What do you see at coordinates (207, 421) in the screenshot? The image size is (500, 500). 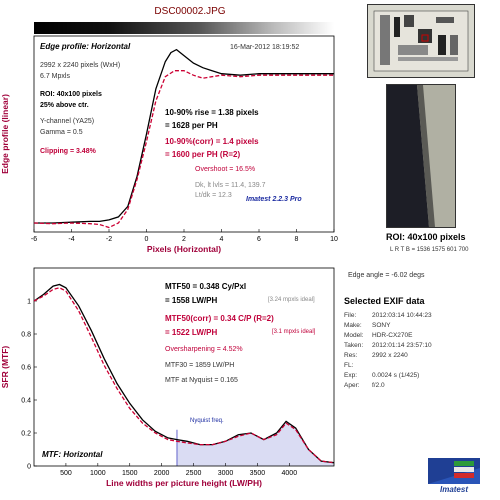 I see `nyquist-label: Nyquist freq.` at bounding box center [207, 421].